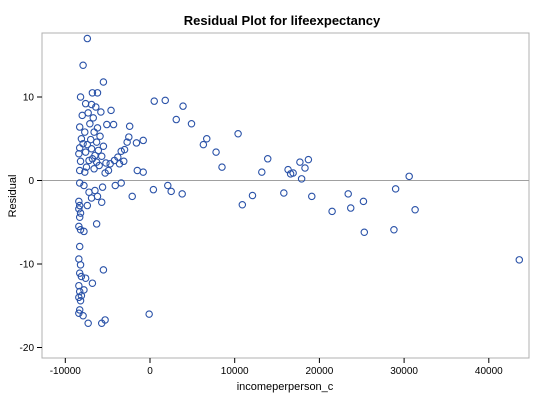 This screenshot has width=540, height=410. I want to click on y-axis-label: Residual, so click(13, 196).